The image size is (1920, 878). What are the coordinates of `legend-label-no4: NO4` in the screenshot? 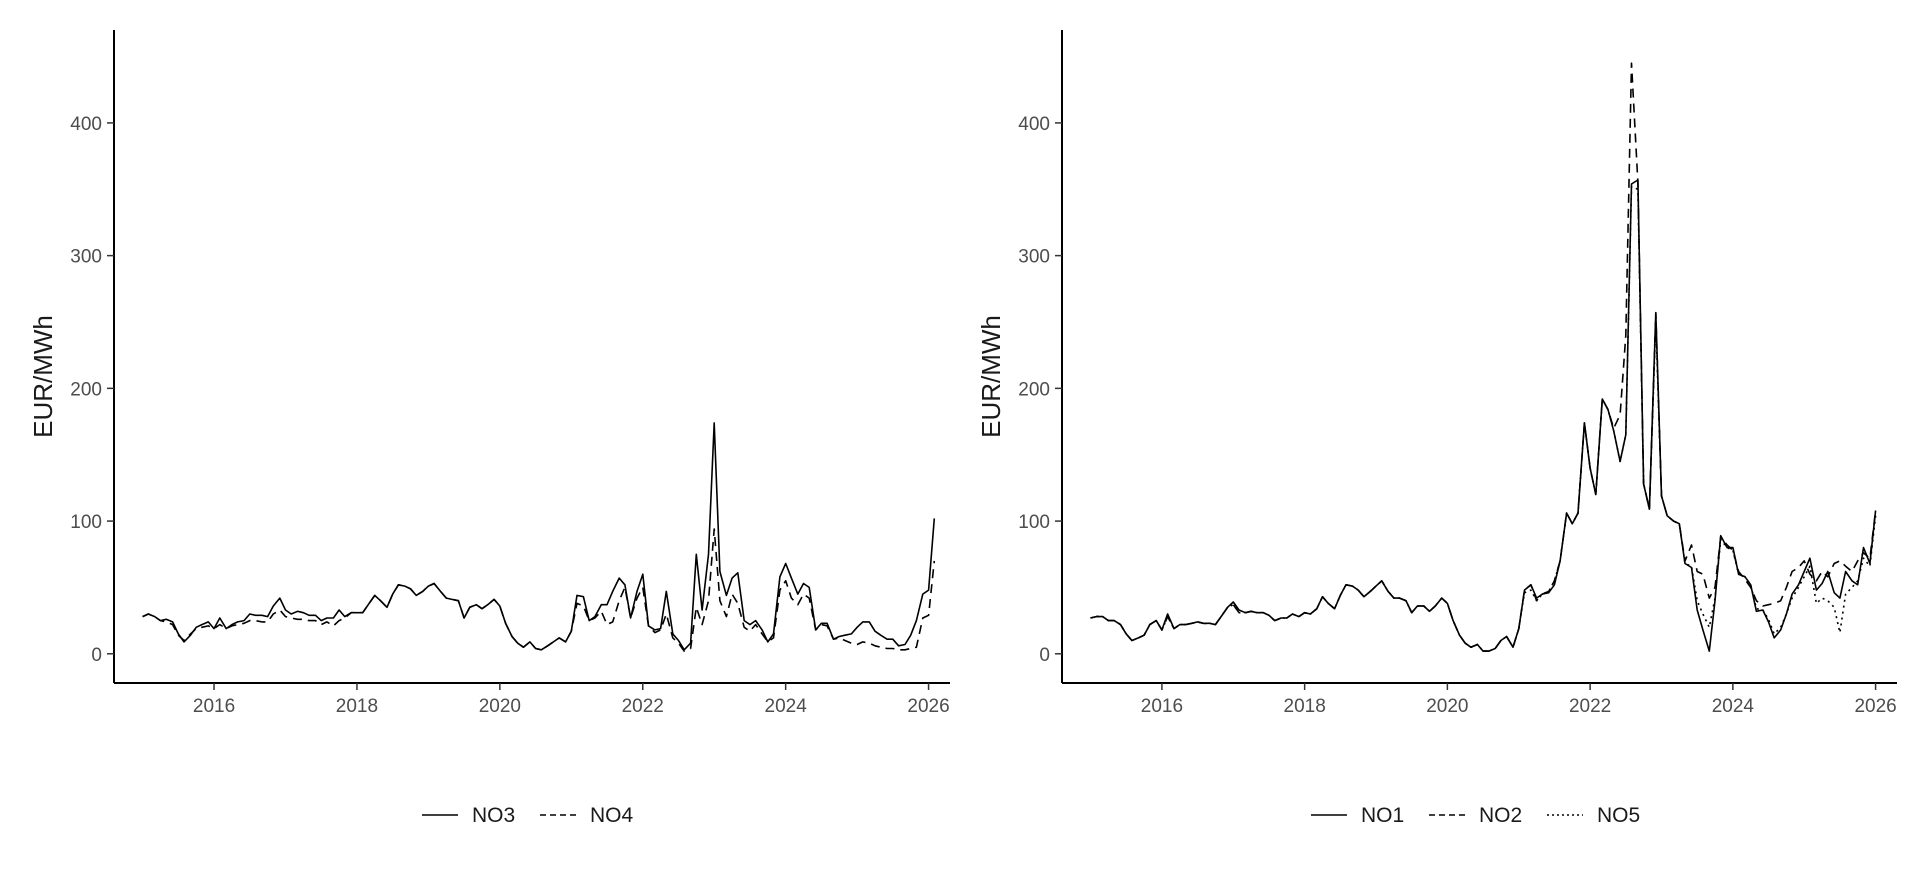 It's located at (612, 815).